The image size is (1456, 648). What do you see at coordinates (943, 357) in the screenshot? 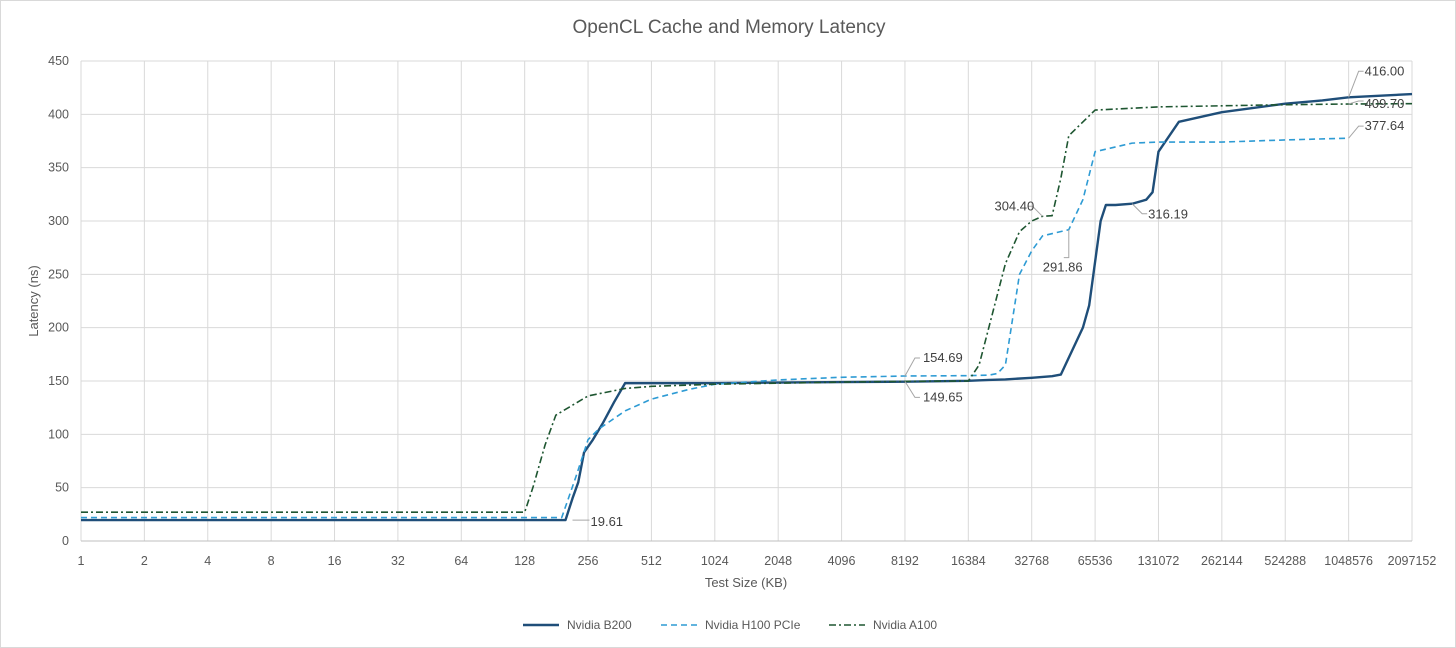
I see `data-label: 154.69` at bounding box center [943, 357].